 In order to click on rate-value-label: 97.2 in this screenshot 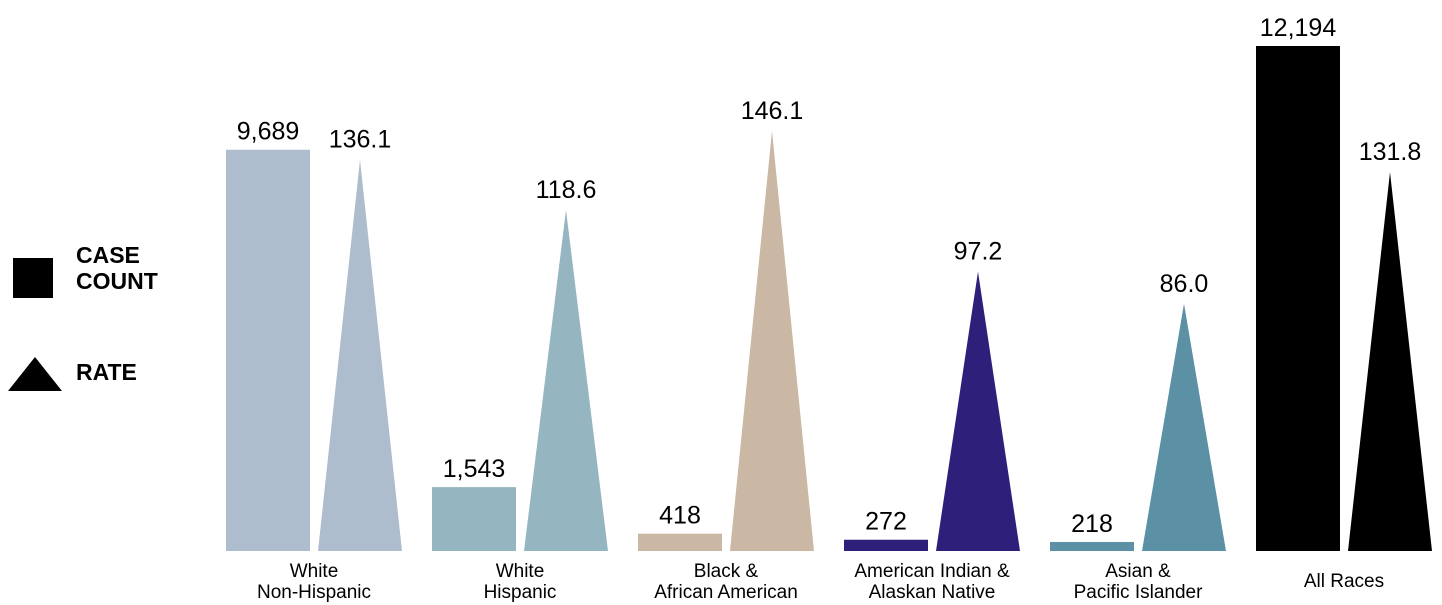, I will do `click(978, 252)`.